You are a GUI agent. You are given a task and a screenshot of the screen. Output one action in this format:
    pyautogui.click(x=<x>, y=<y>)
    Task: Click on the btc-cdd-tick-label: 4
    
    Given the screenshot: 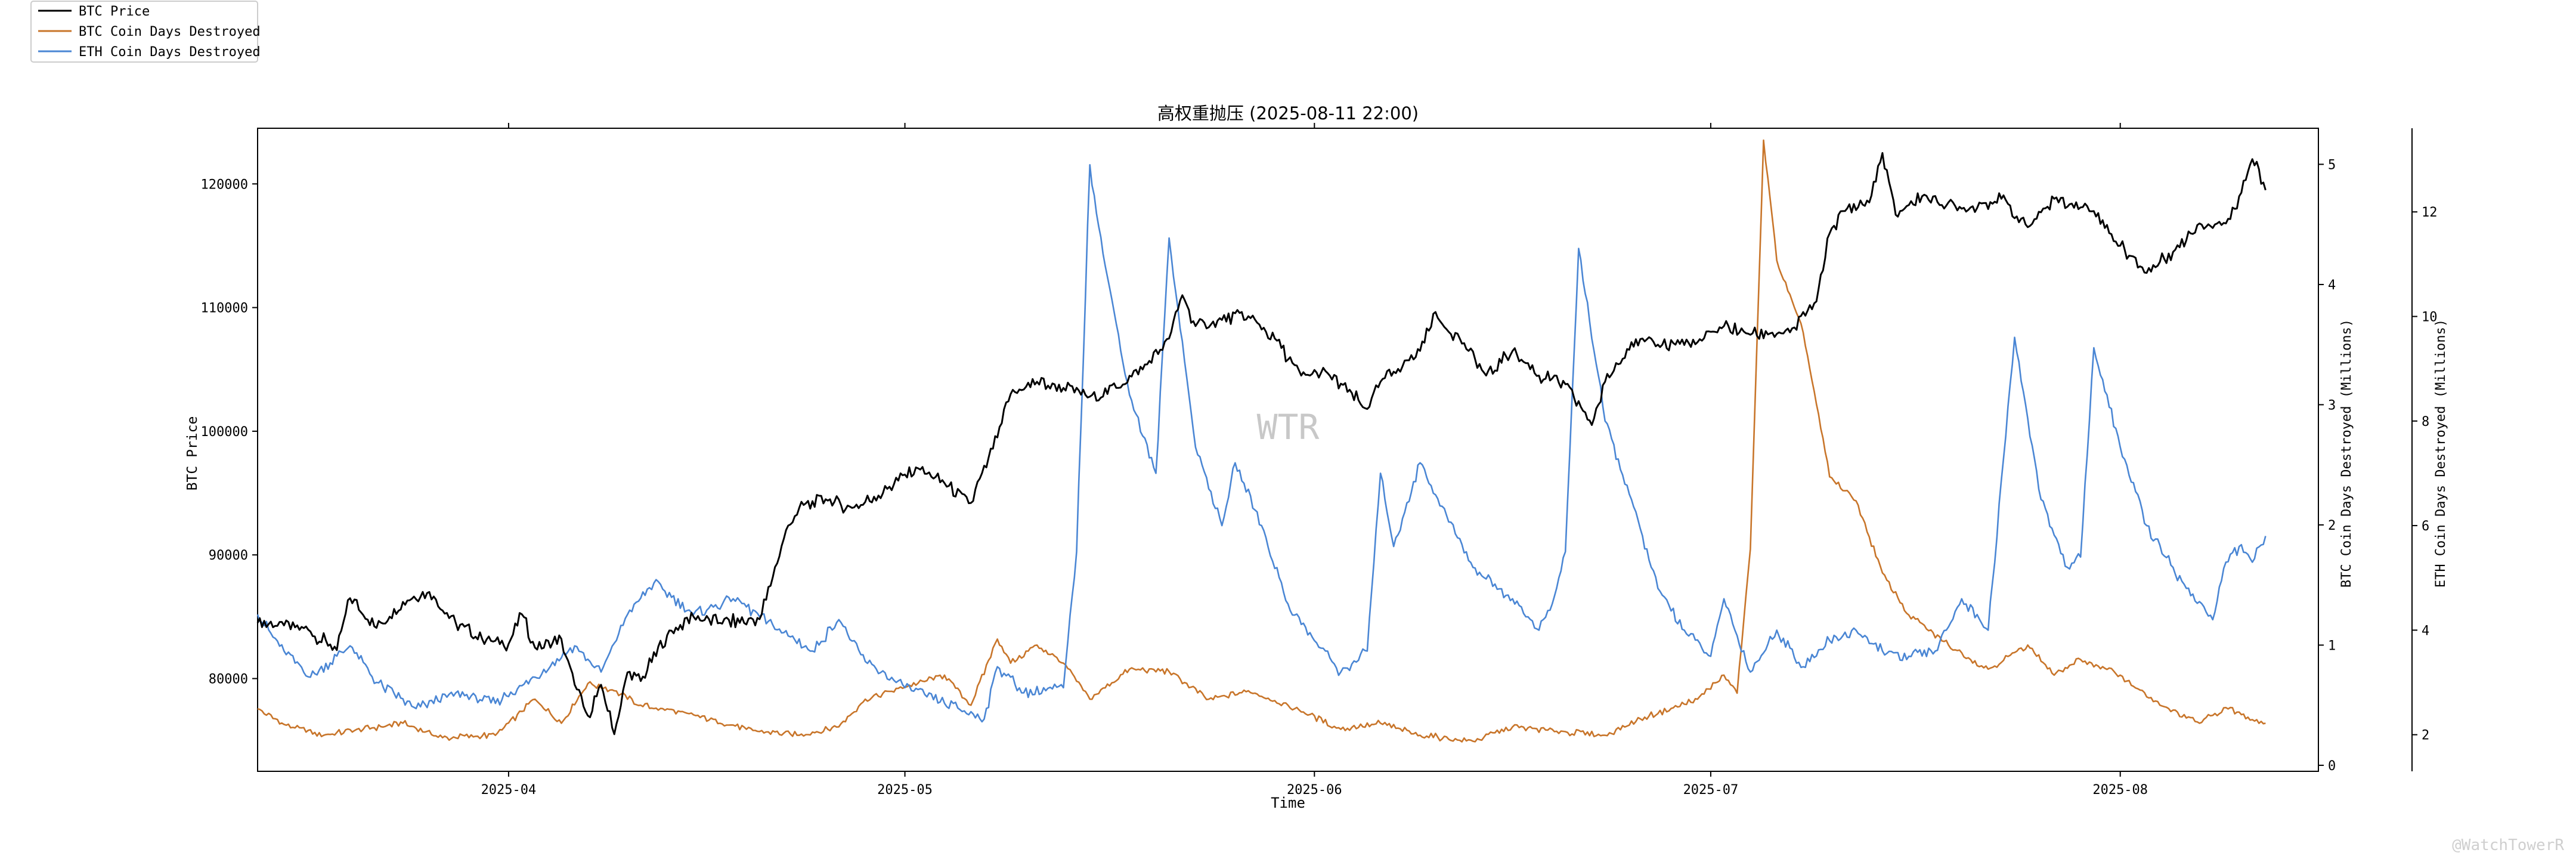 What is the action you would take?
    pyautogui.click(x=2332, y=285)
    